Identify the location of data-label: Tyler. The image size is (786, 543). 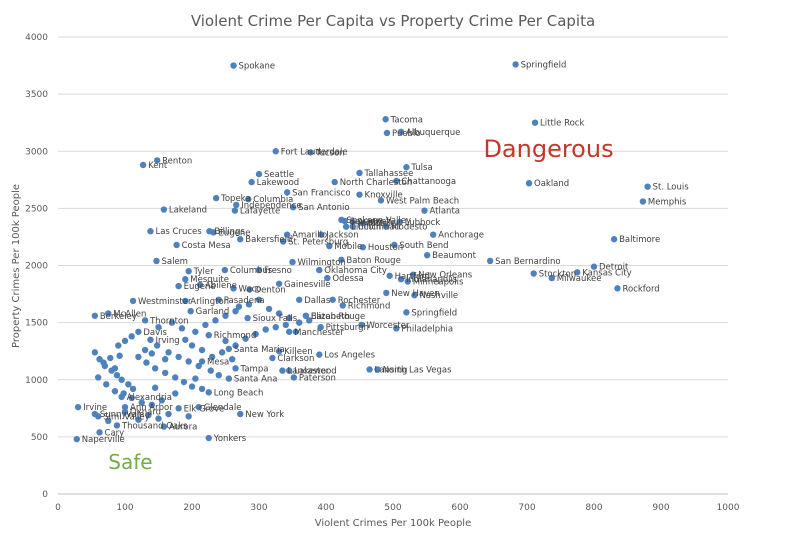
(203, 272).